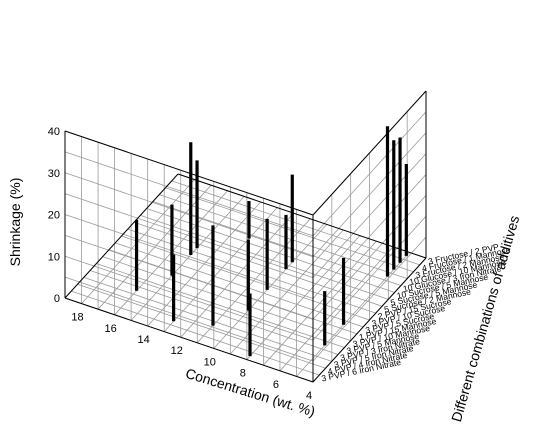 Image resolution: width=550 pixels, height=427 pixels. Describe the element at coordinates (110, 329) in the screenshot. I see `x-tick-label: 16` at that location.